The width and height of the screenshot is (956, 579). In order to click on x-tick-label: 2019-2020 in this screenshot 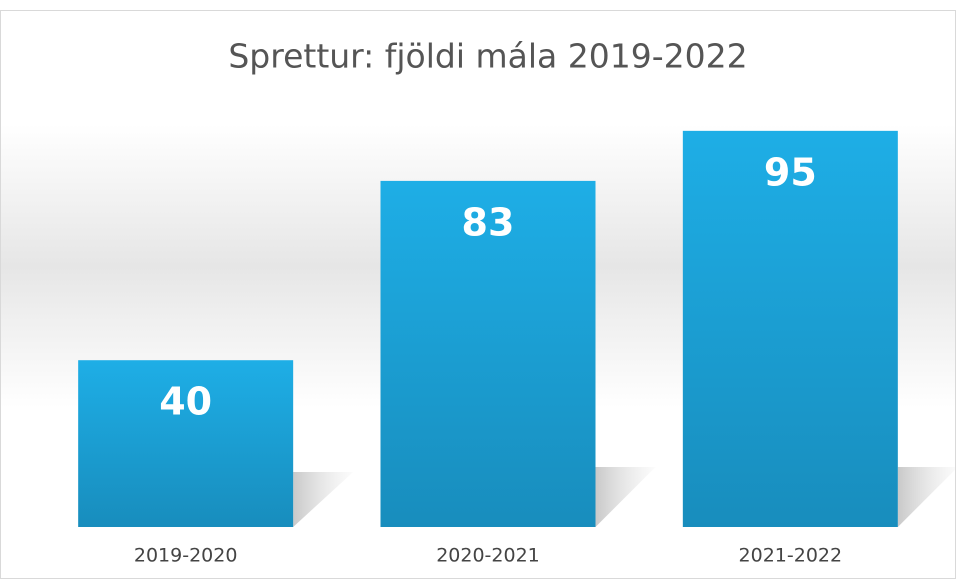, I will do `click(186, 556)`.